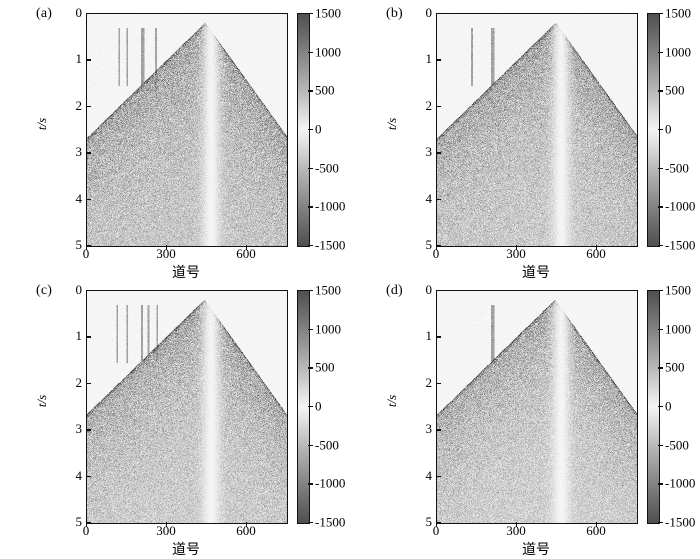 The image size is (700, 559). What do you see at coordinates (86, 530) in the screenshot?
I see `panel-c-x-tick-label: 0` at bounding box center [86, 530].